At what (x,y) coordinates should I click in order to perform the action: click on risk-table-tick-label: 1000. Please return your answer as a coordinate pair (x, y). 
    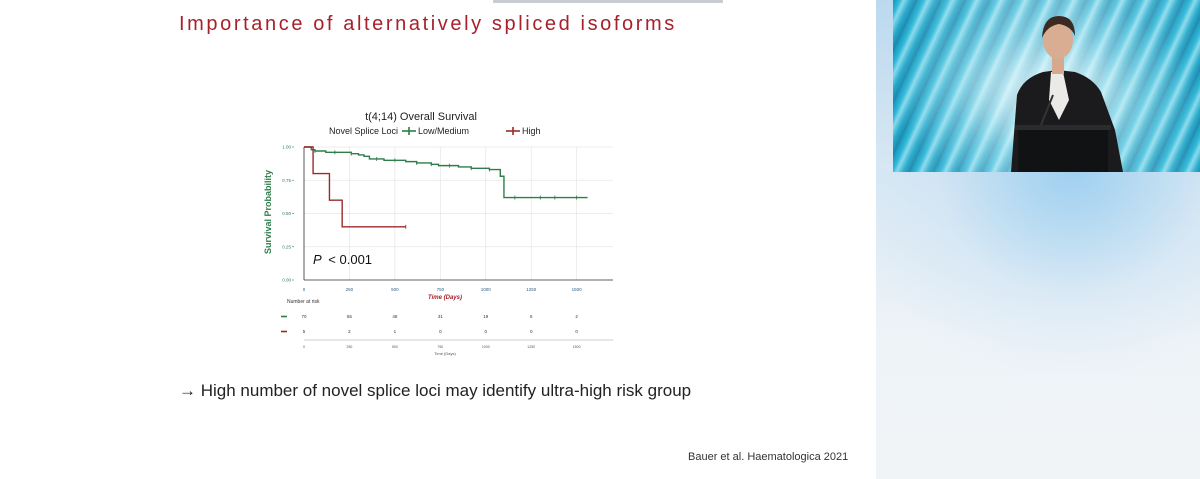
    Looking at the image, I should click on (486, 347).